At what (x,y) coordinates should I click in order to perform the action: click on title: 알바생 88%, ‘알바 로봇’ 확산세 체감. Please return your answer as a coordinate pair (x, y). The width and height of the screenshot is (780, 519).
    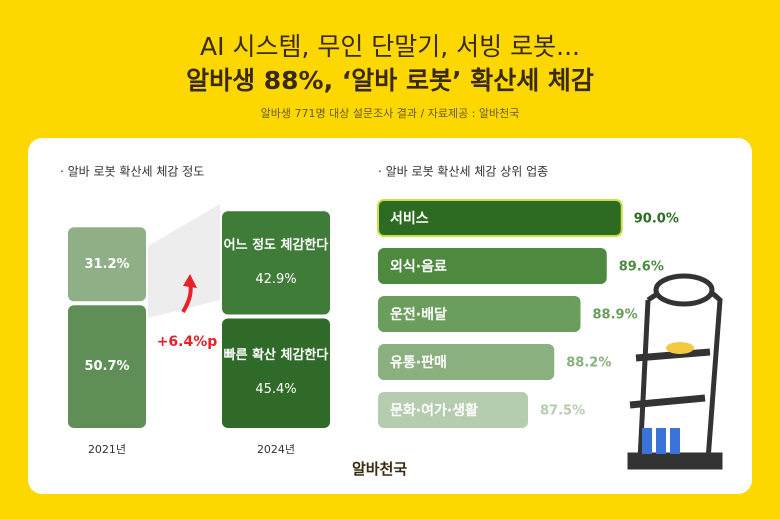
    Looking at the image, I should click on (390, 80).